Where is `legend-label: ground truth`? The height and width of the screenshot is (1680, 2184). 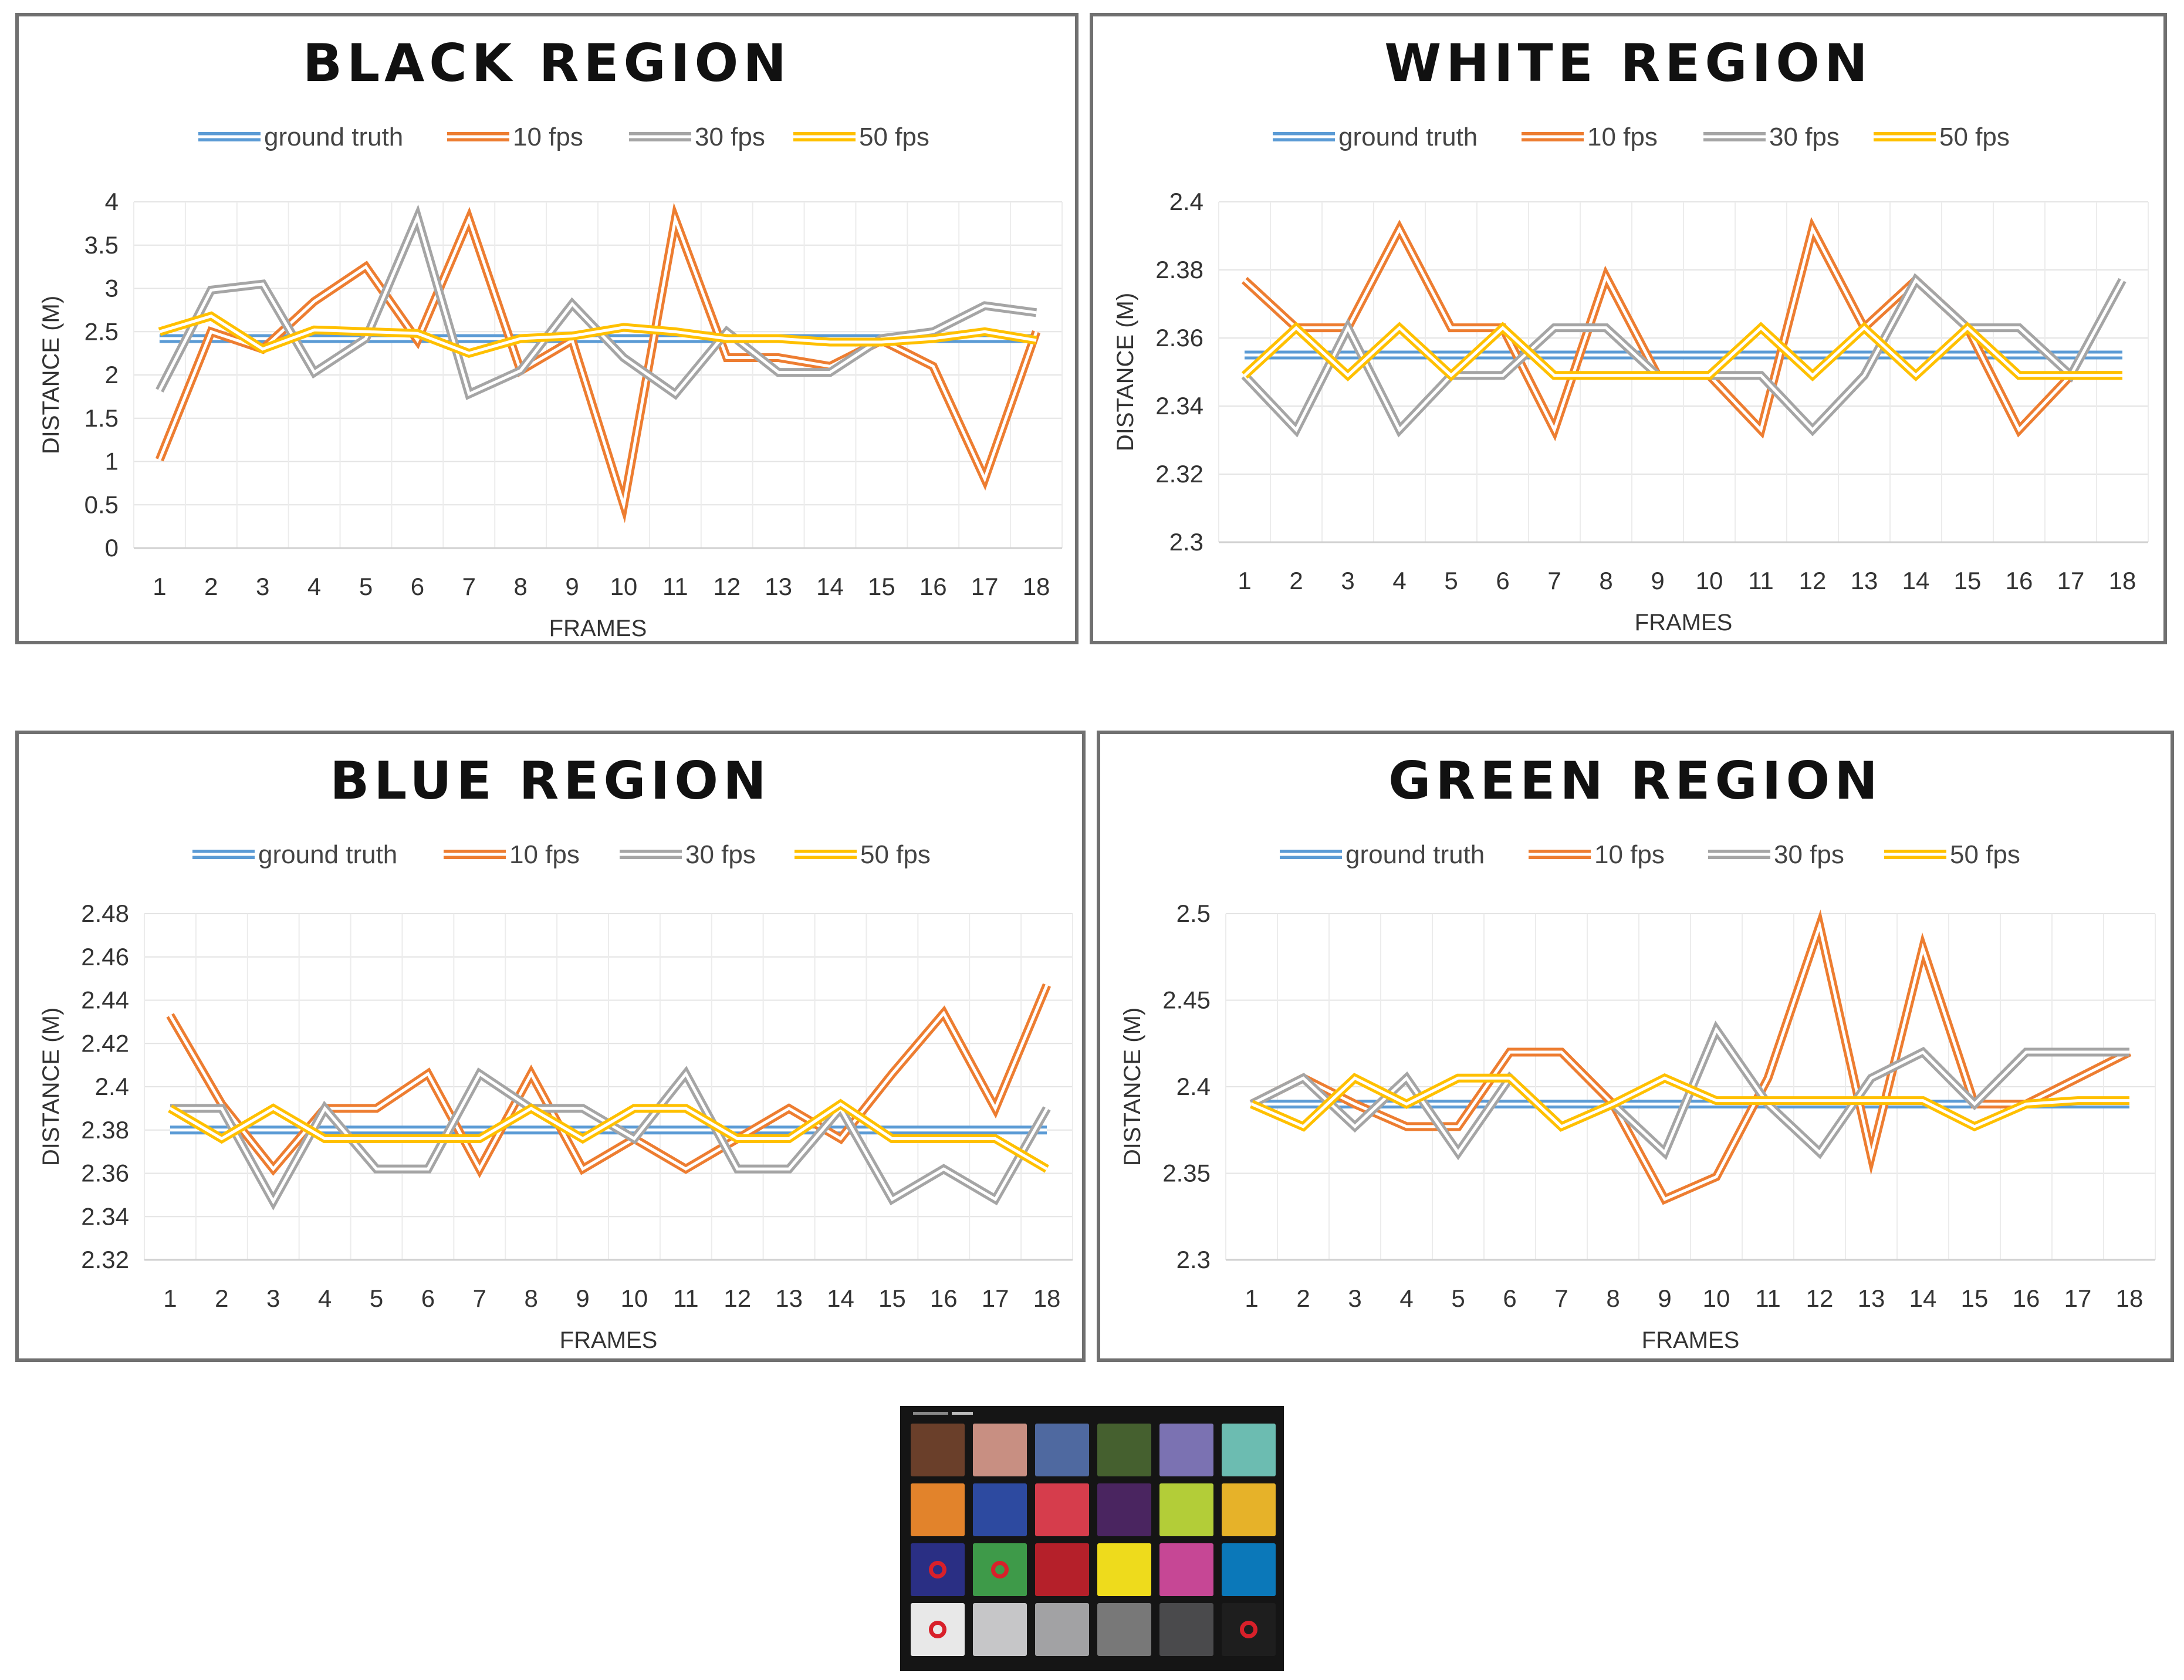
legend-label: ground truth is located at coordinates (1408, 137).